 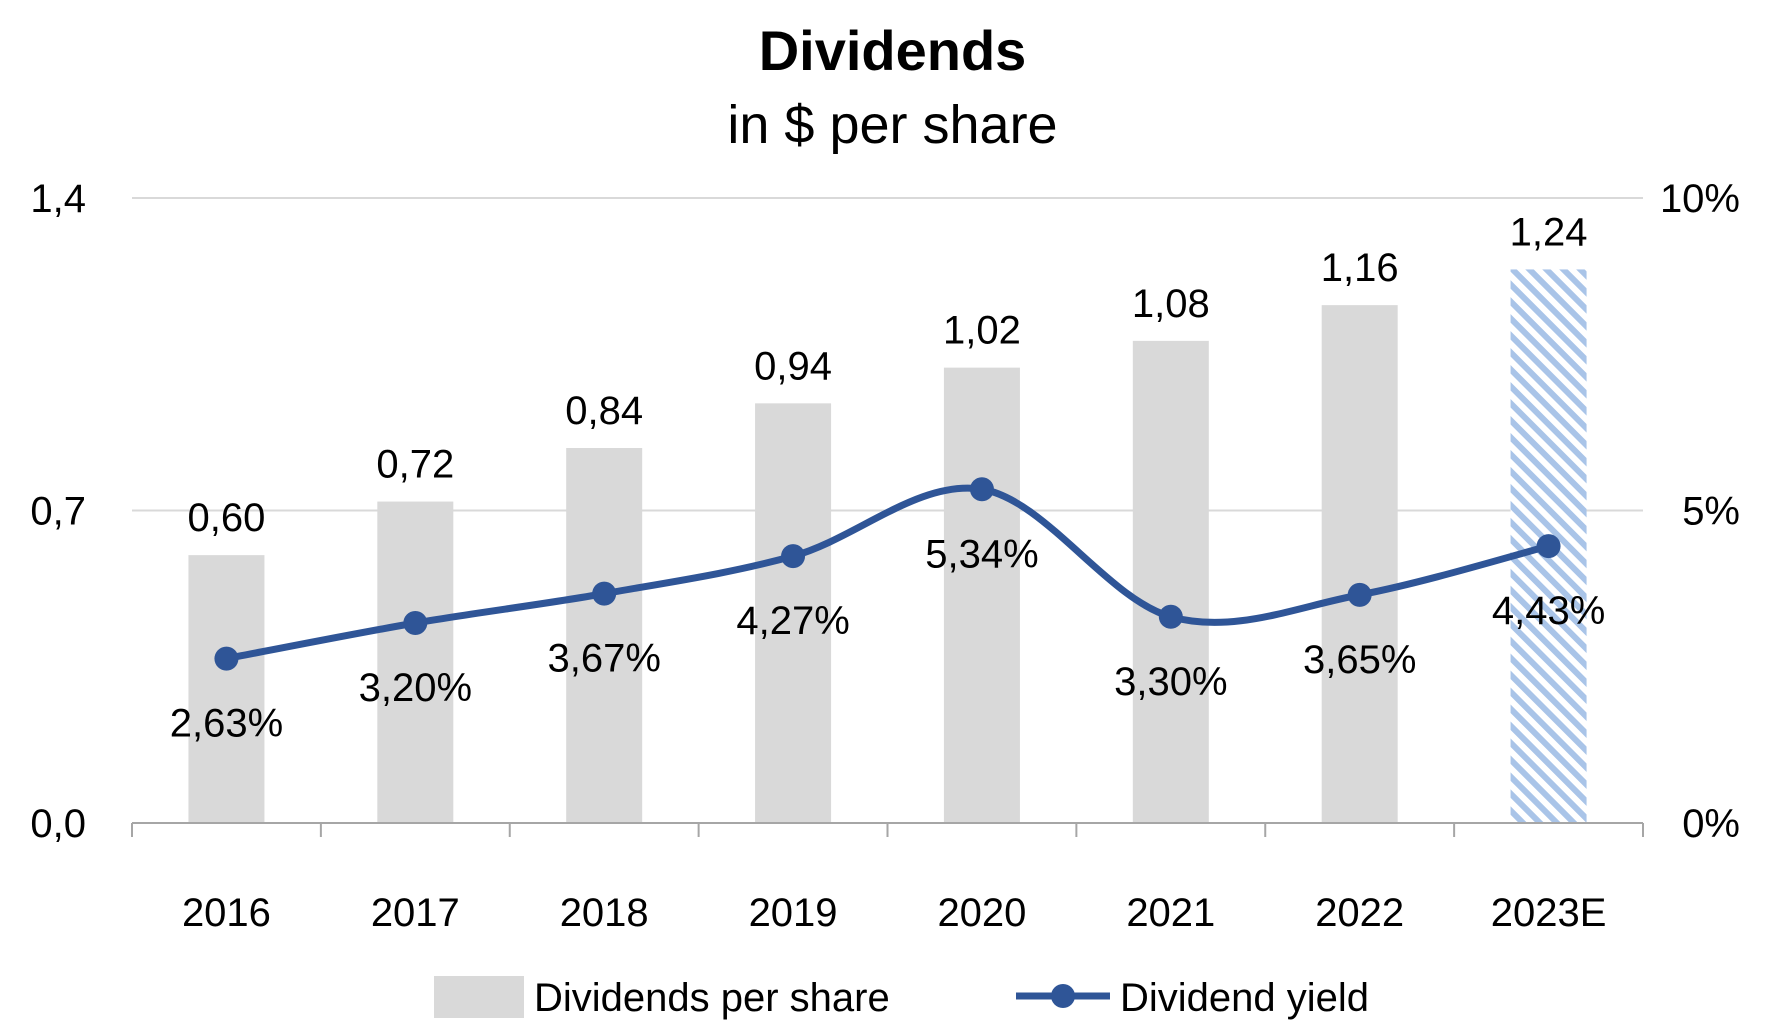 What do you see at coordinates (1171, 304) in the screenshot?
I see `bar-value-label: 1,08` at bounding box center [1171, 304].